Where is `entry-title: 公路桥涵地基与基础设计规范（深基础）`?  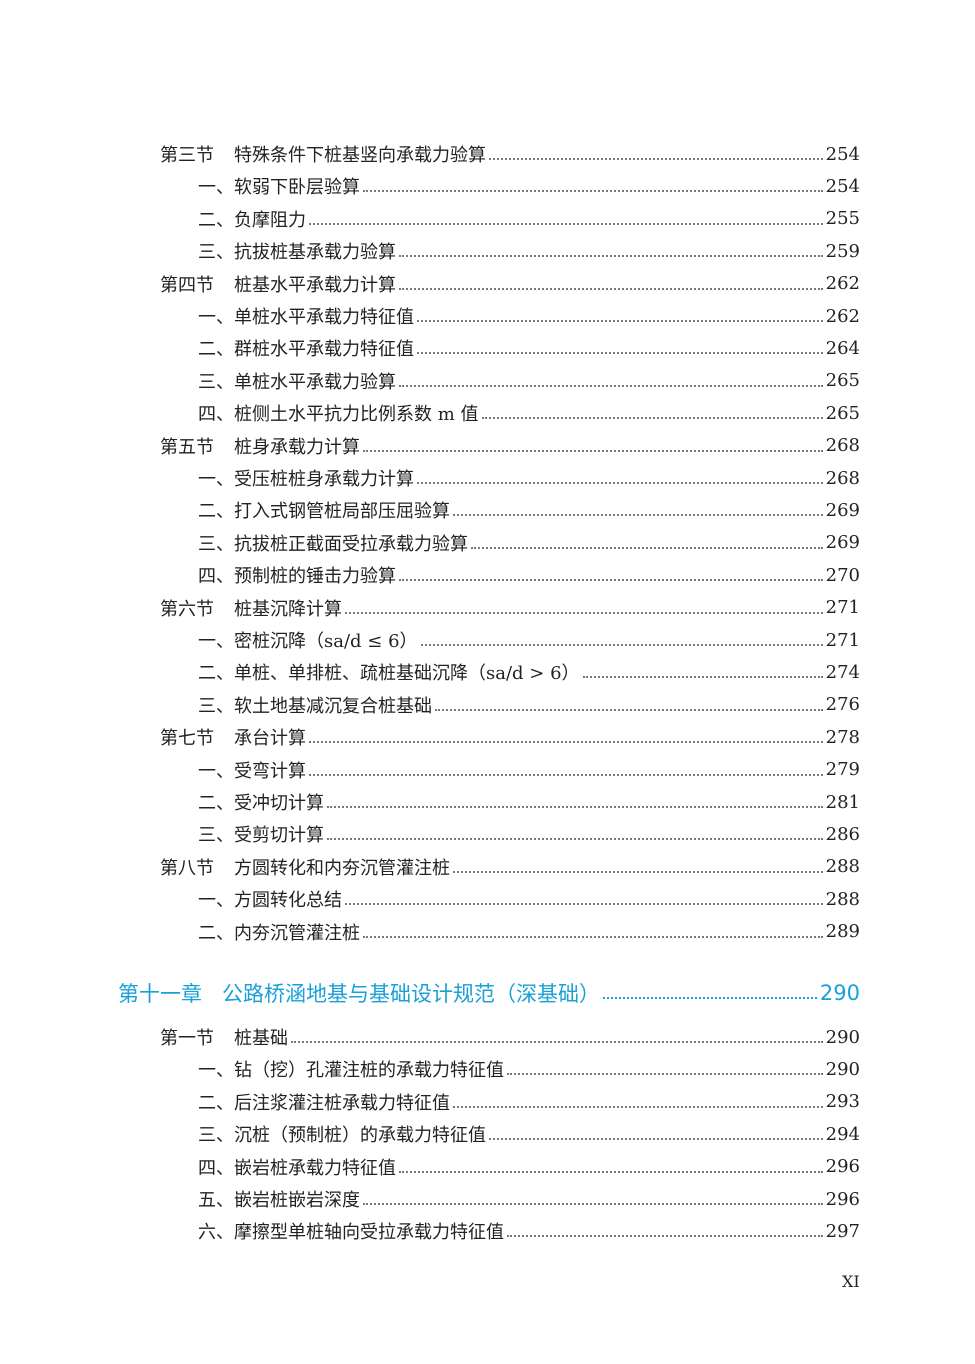 entry-title: 公路桥涵地基与基础设计规范（深基础） is located at coordinates (411, 994).